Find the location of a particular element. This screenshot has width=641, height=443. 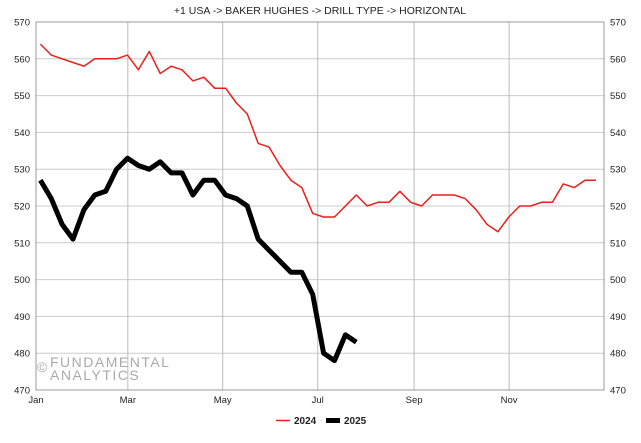

y-tick-label-left: 530 is located at coordinates (22, 170).